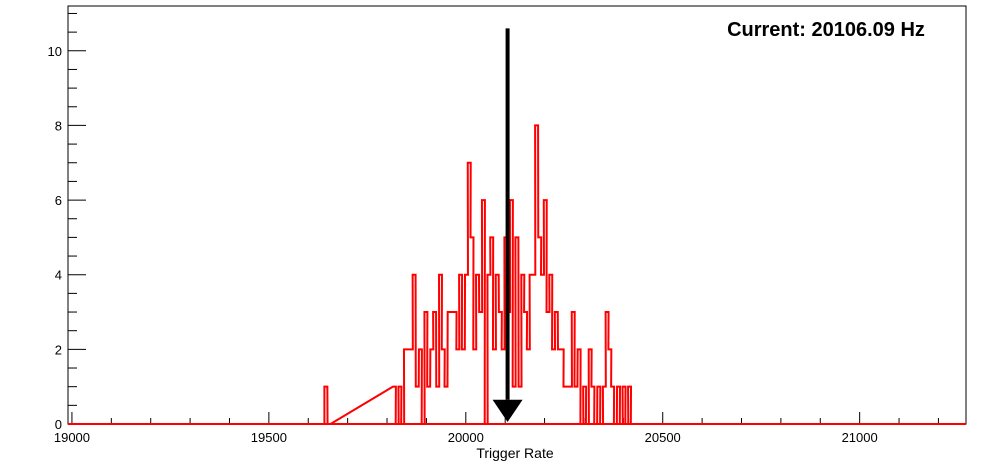 The width and height of the screenshot is (996, 472). What do you see at coordinates (466, 437) in the screenshot?
I see `x-tick-label: 20000` at bounding box center [466, 437].